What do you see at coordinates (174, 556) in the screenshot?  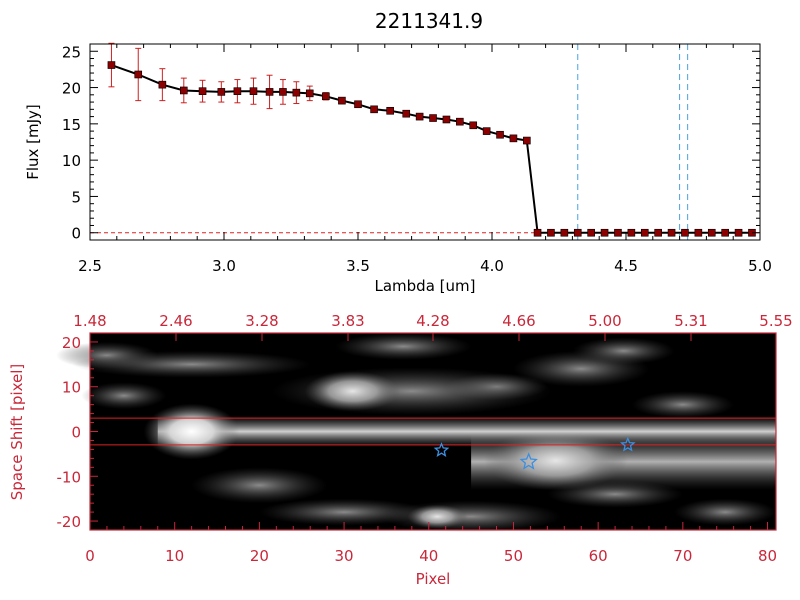 I see `spatial-x-tick-label-1: 10` at bounding box center [174, 556].